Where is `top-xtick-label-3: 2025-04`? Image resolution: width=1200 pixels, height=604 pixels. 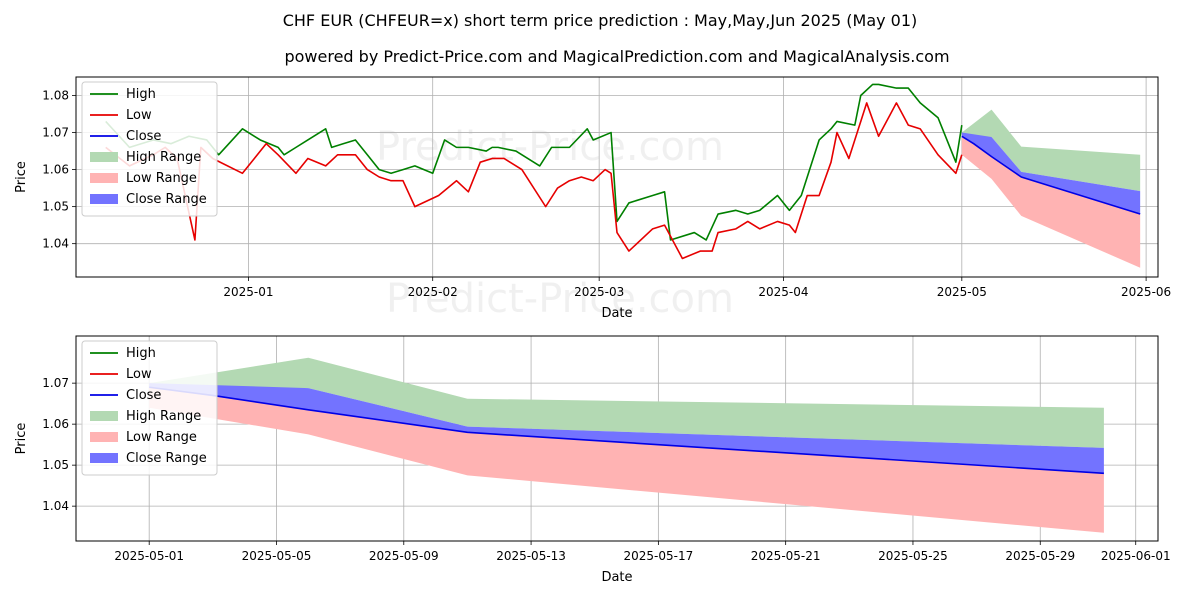 top-xtick-label-3: 2025-04 is located at coordinates (783, 292).